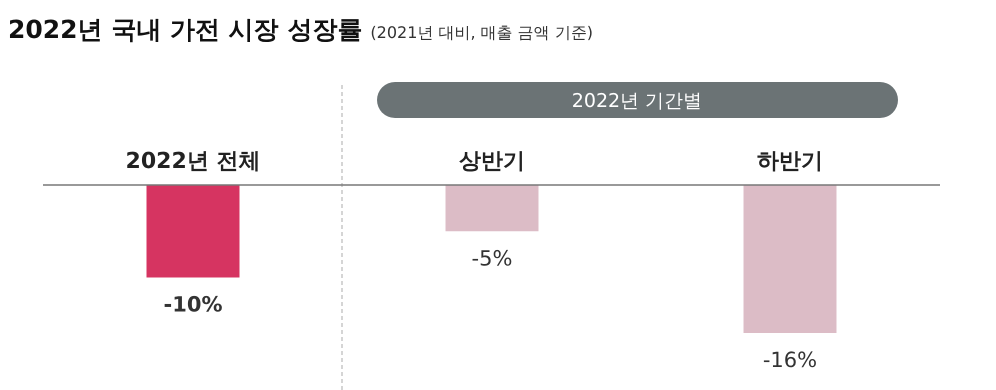 The width and height of the screenshot is (996, 390). What do you see at coordinates (790, 360) in the screenshot?
I see `data-label: -16%` at bounding box center [790, 360].